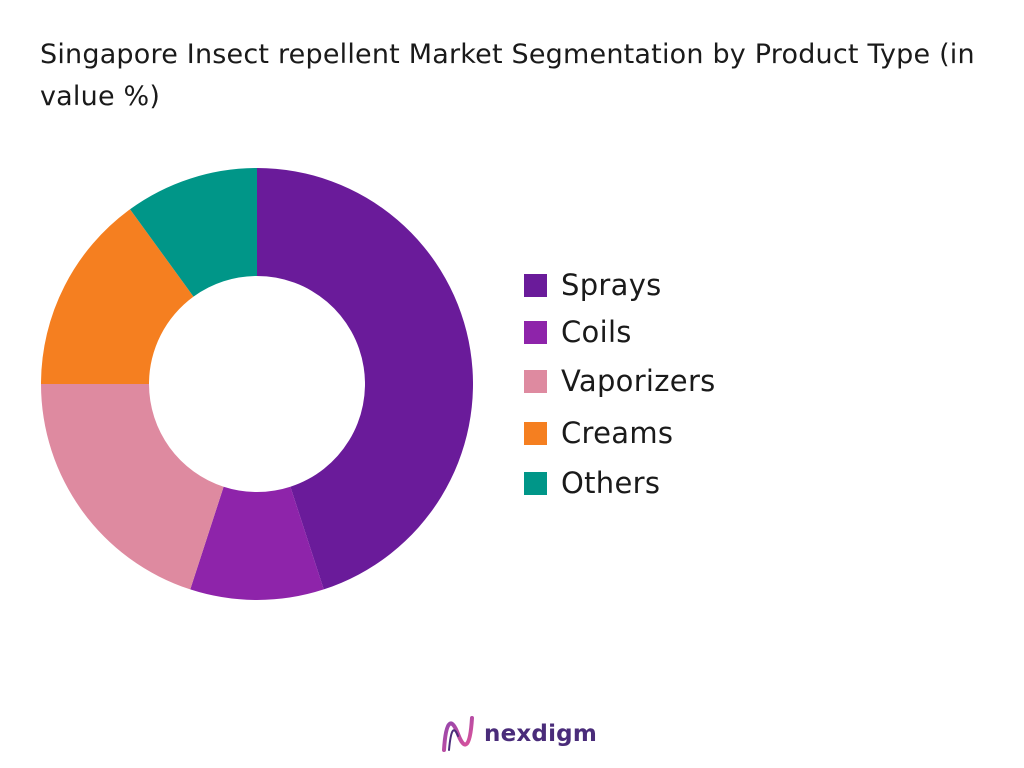 The width and height of the screenshot is (1024, 768). What do you see at coordinates (611, 483) in the screenshot?
I see `legend-label: Others` at bounding box center [611, 483].